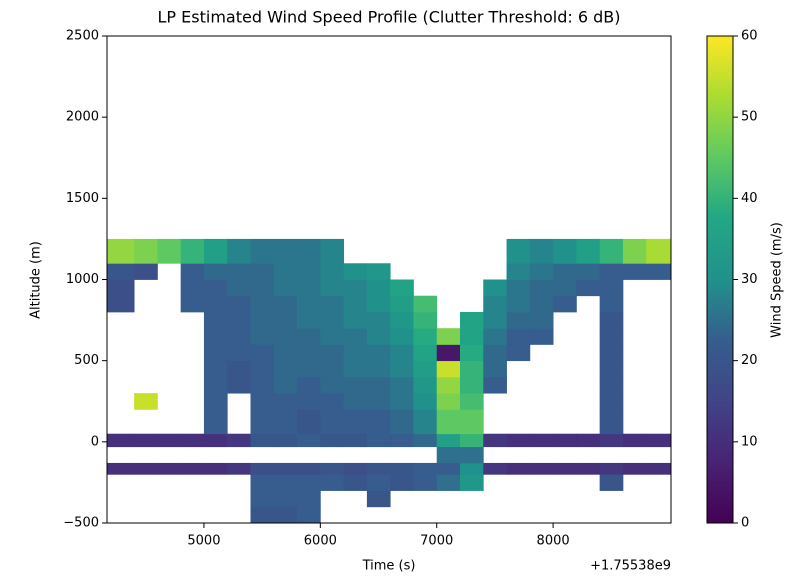 This screenshot has width=803, height=580. I want to click on colorbar-tick-label: 60, so click(749, 36).